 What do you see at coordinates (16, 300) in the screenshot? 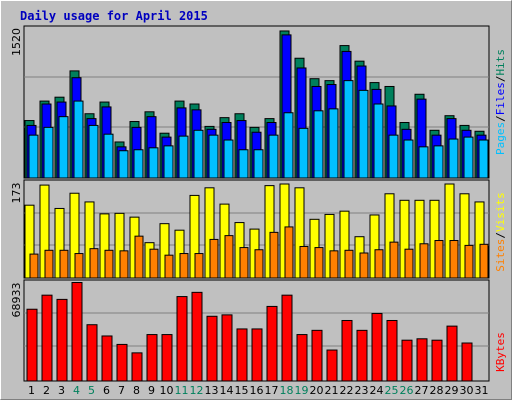
I see `y-max-label-kbytes: 68933` at bounding box center [16, 300].